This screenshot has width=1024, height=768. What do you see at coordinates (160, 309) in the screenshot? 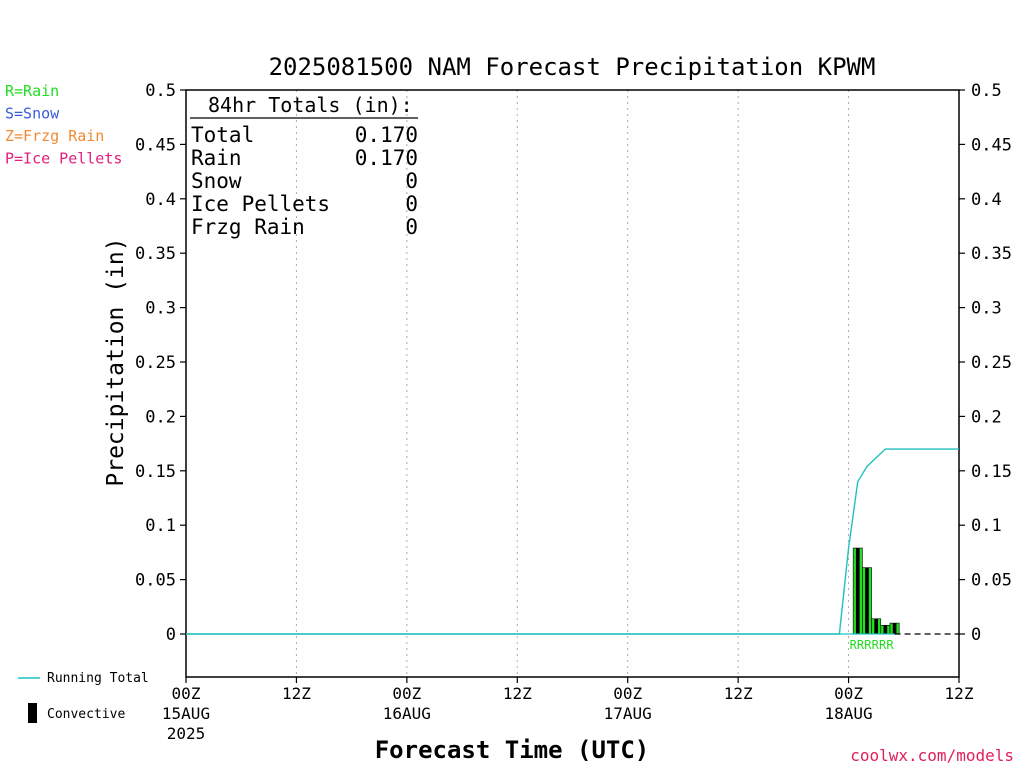
I see `y-tick-label-left: 0.3` at bounding box center [160, 309].